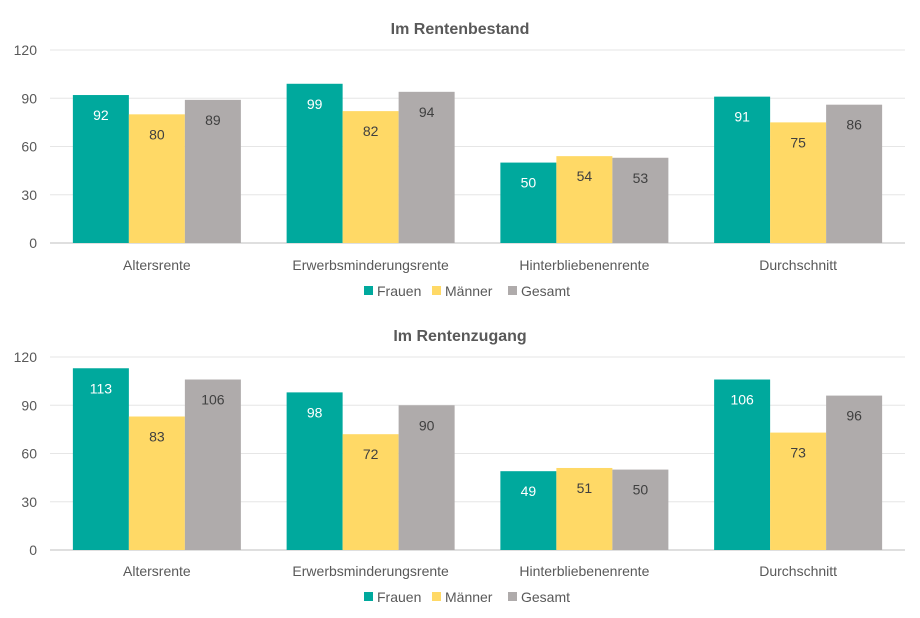 Image resolution: width=920 pixels, height=618 pixels. I want to click on data-label: 83, so click(157, 437).